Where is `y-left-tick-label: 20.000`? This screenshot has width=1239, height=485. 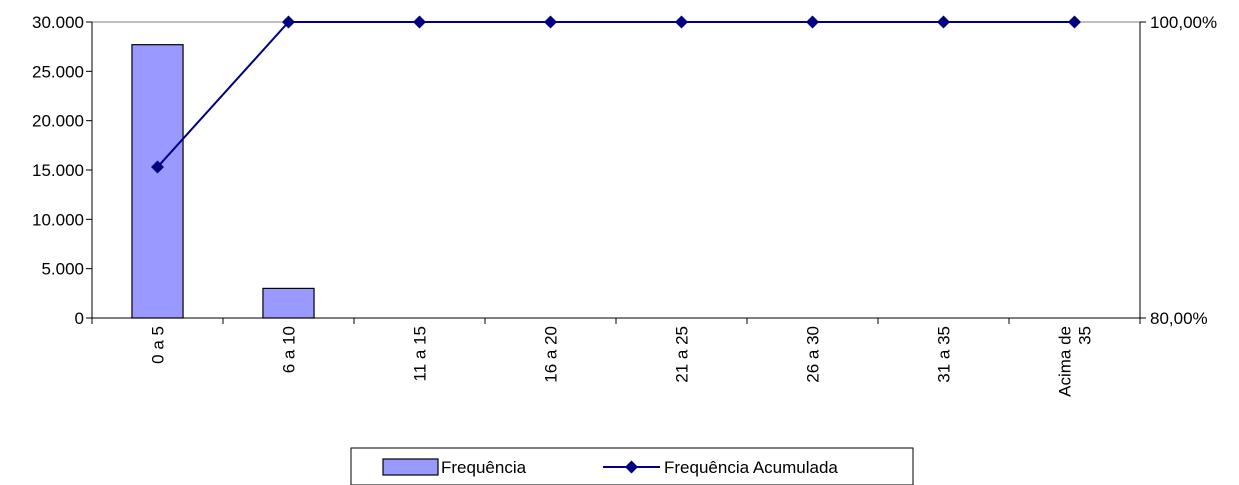 y-left-tick-label: 20.000 is located at coordinates (58, 121).